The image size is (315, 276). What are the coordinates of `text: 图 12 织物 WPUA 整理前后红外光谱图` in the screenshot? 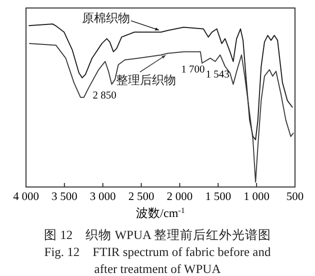 It's located at (157, 235).